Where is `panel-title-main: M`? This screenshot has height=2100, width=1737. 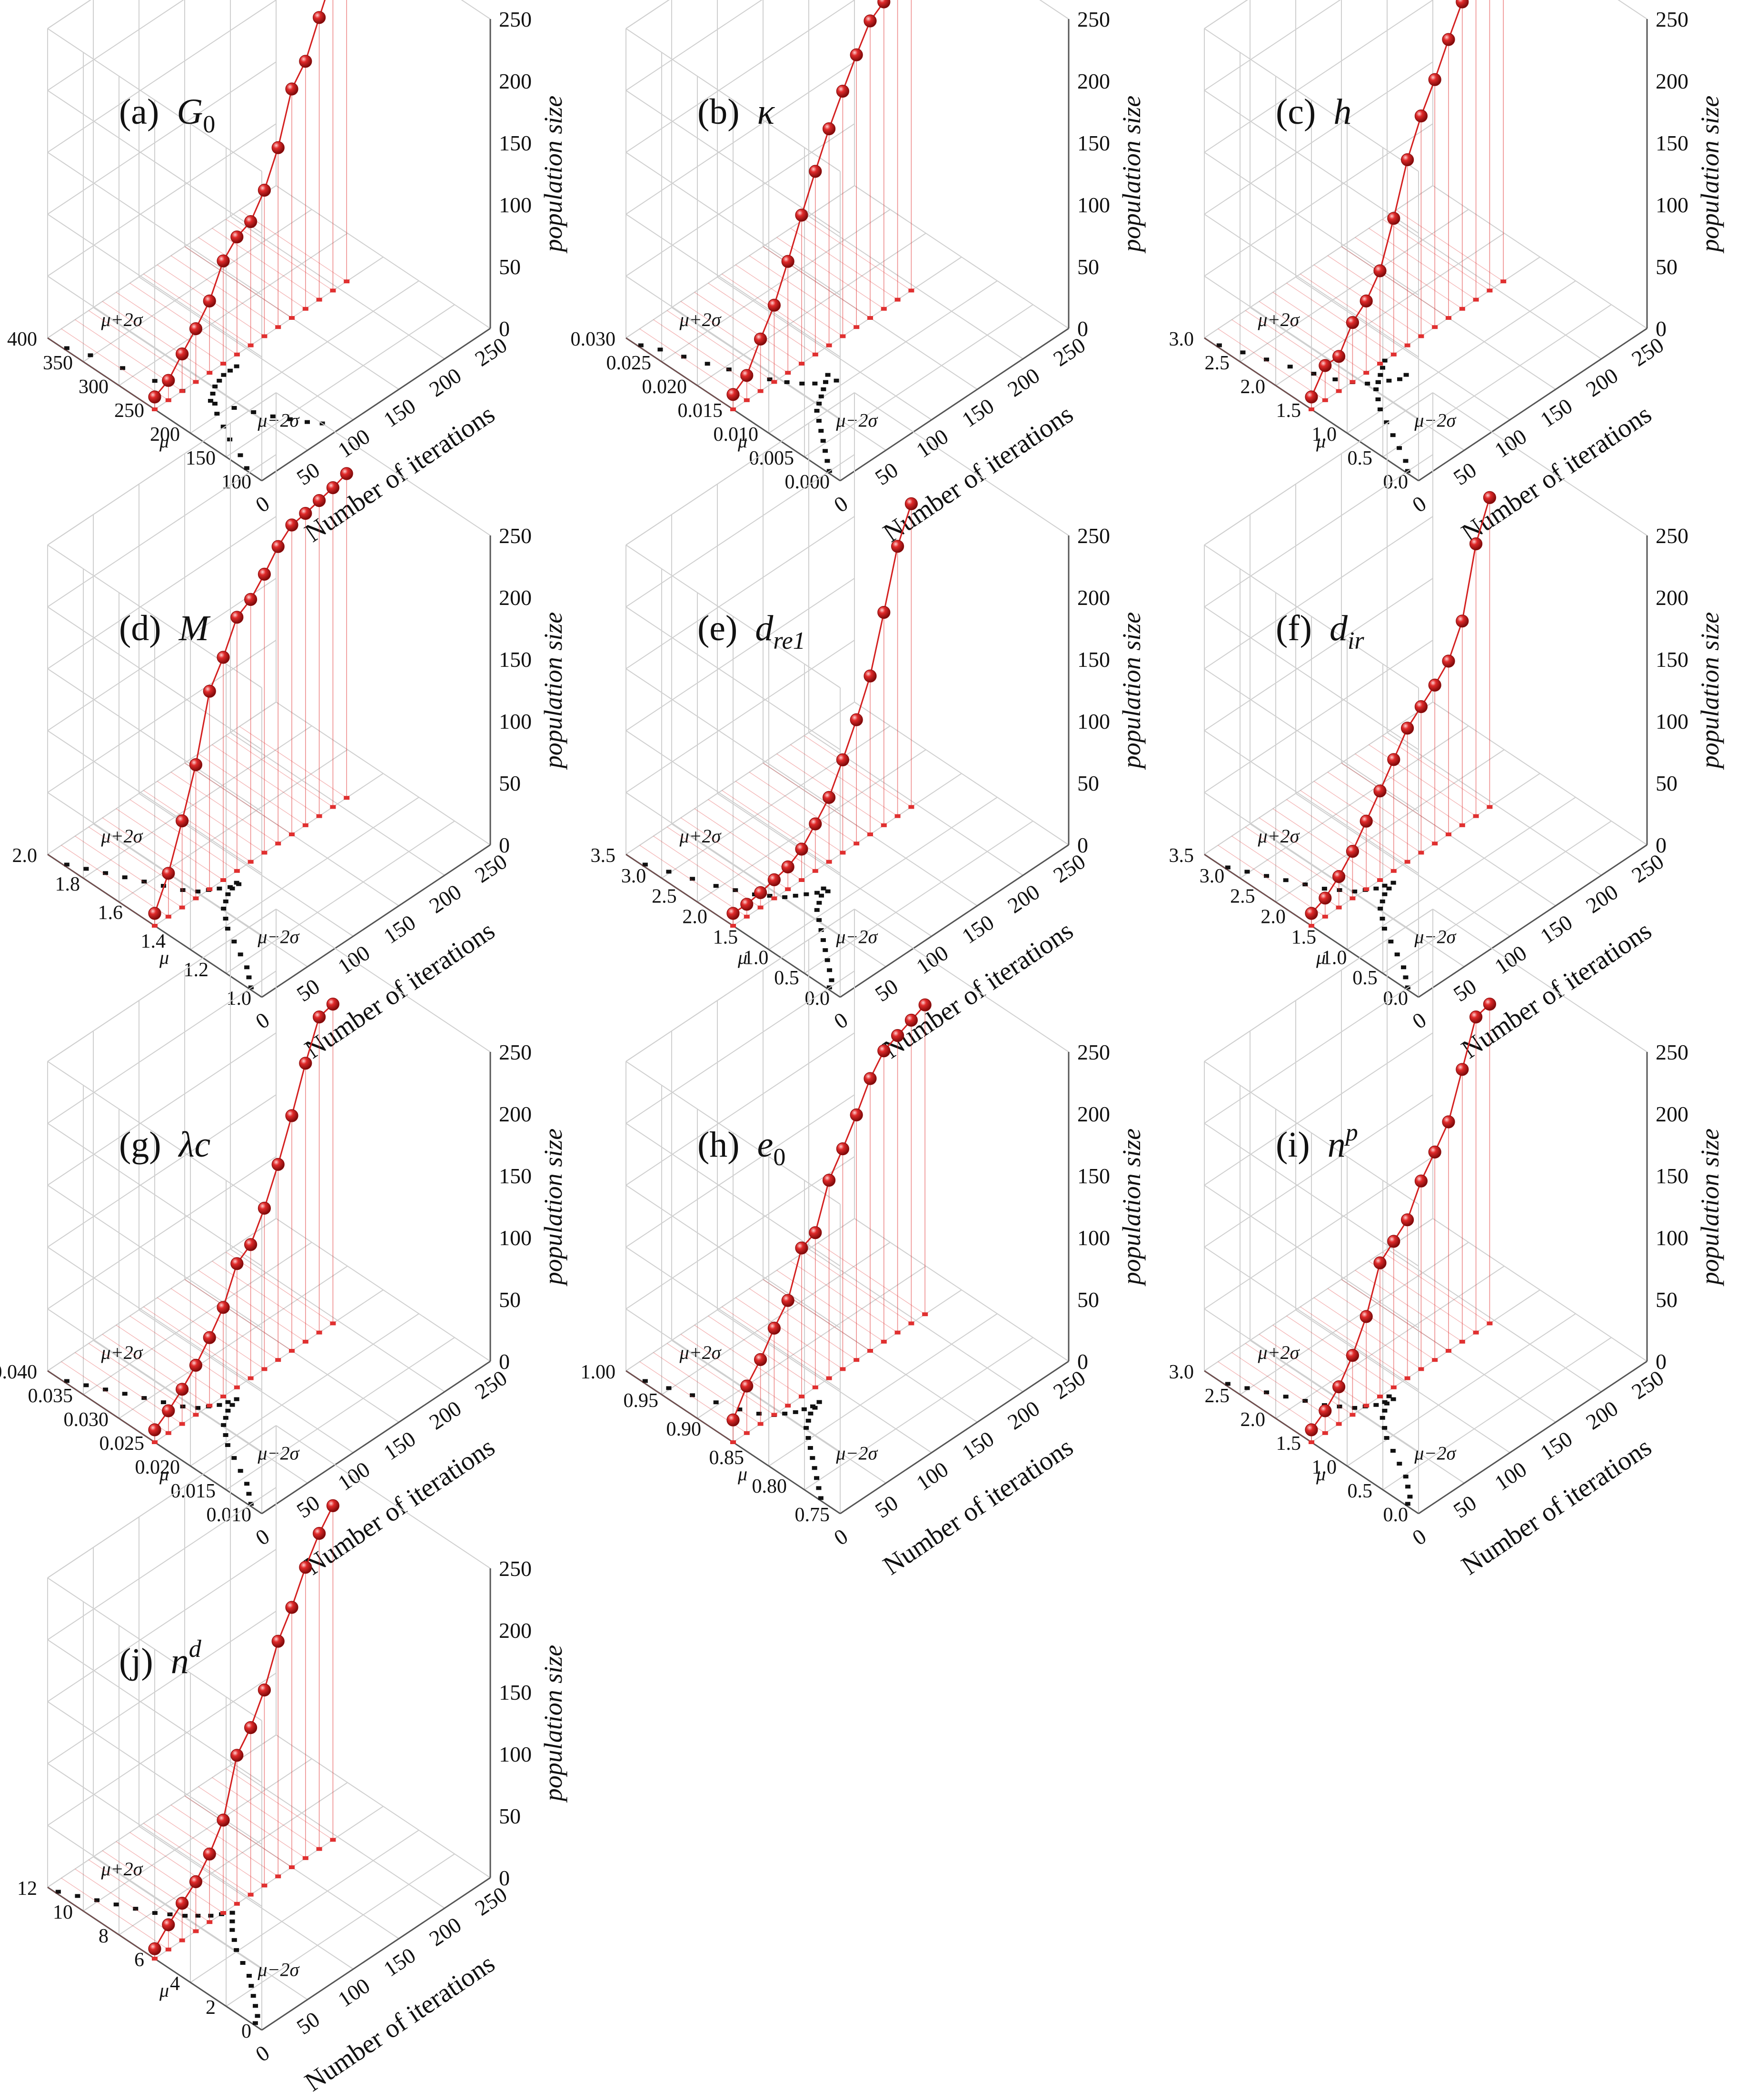 panel-title-main: M is located at coordinates (195, 628).